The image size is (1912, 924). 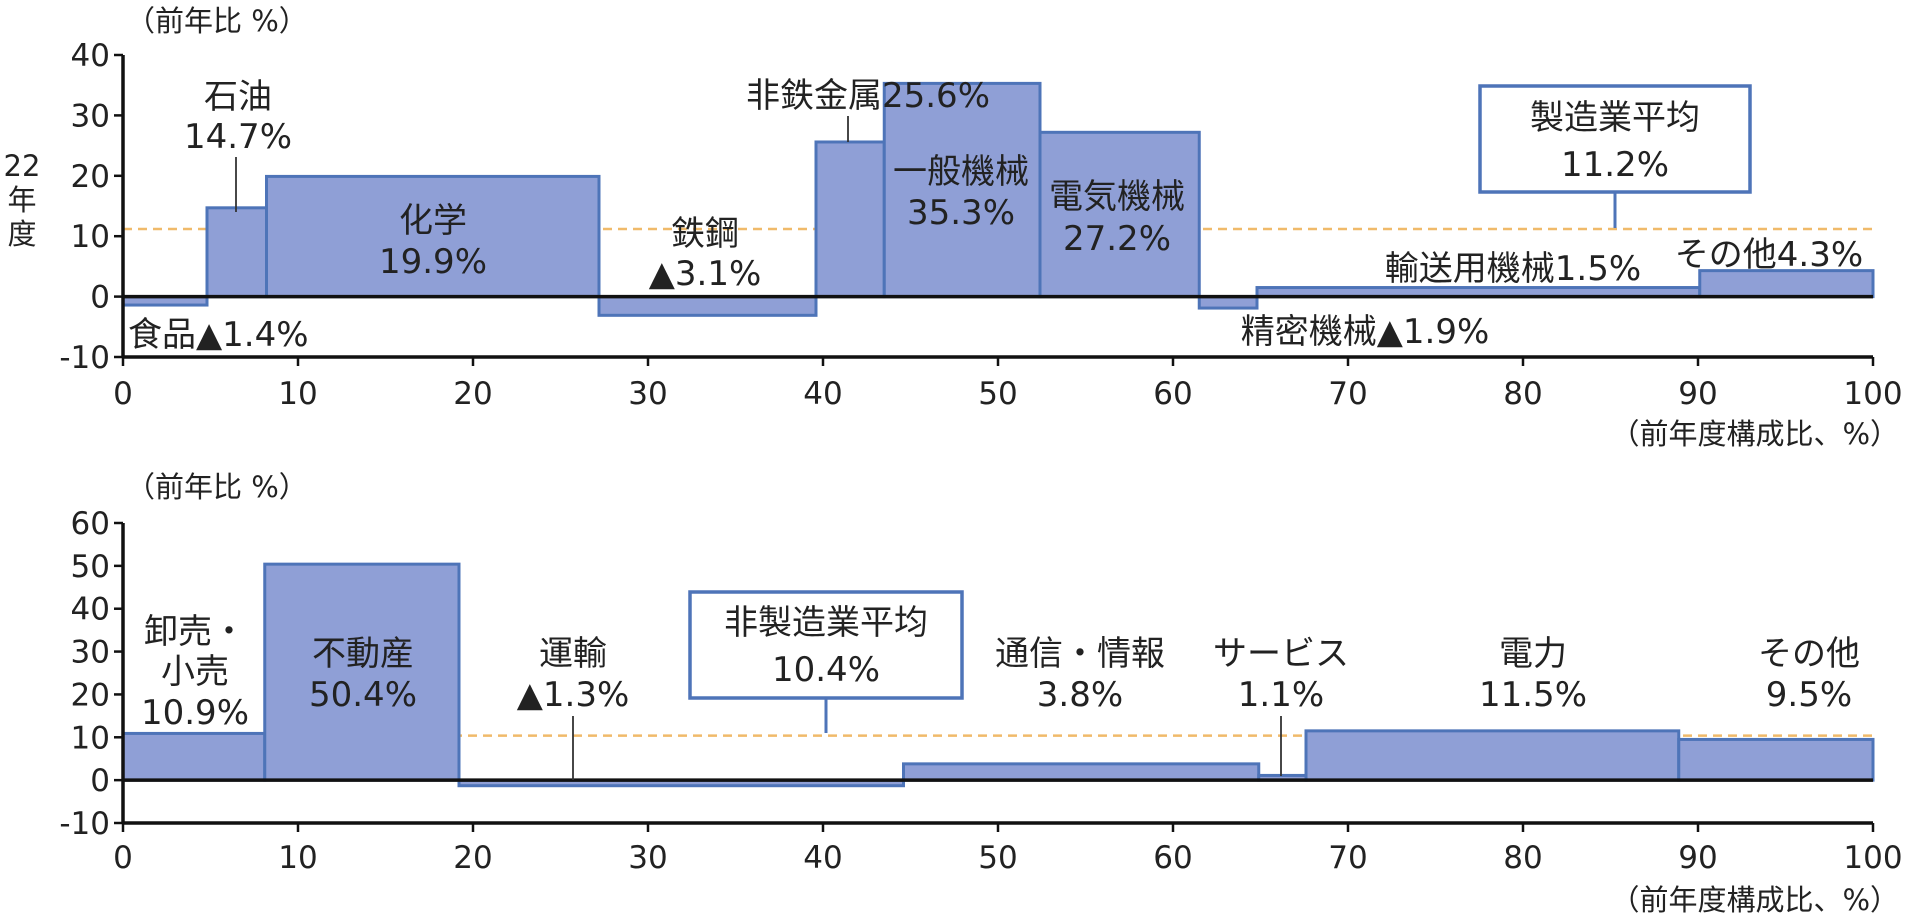 I want to click on panel1-bar-name-1: 食品, so click(x=162, y=335).